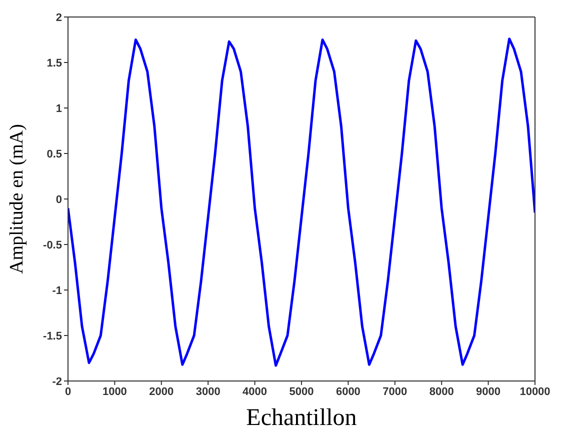  I want to click on x-tick-label: 9000, so click(488, 392).